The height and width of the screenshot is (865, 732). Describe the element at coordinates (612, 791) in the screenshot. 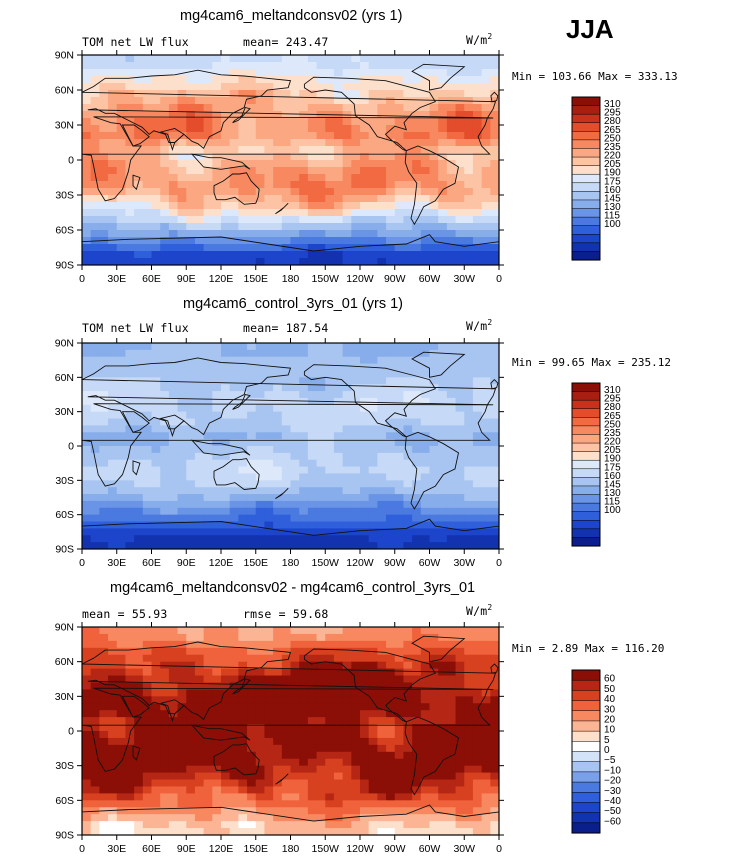

I see `colorbar-label: −30` at that location.